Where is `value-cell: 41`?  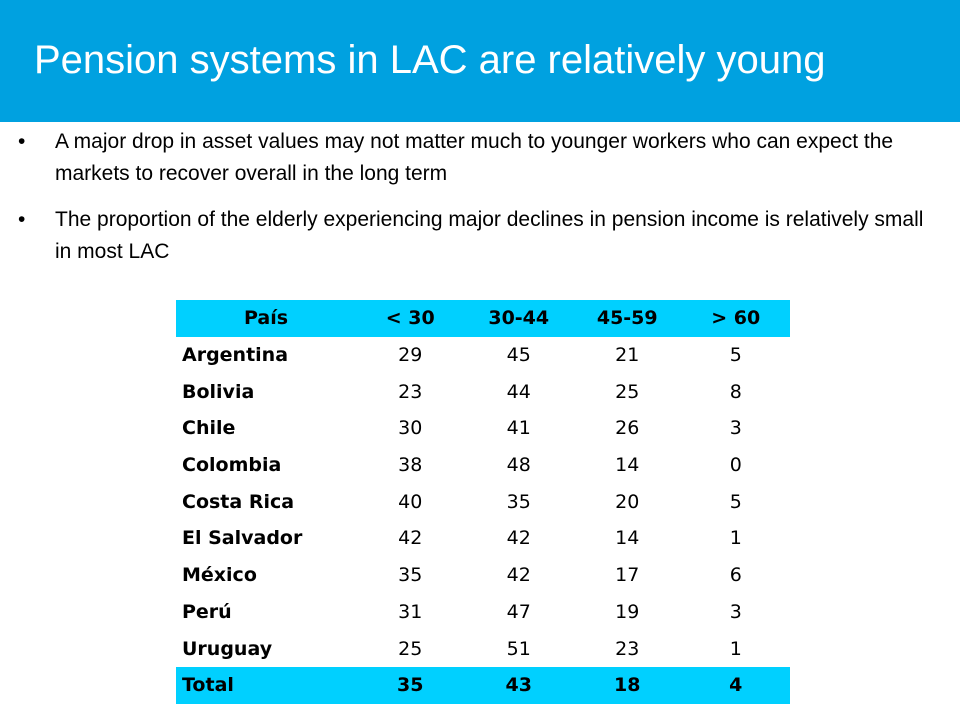 value-cell: 41 is located at coordinates (518, 428).